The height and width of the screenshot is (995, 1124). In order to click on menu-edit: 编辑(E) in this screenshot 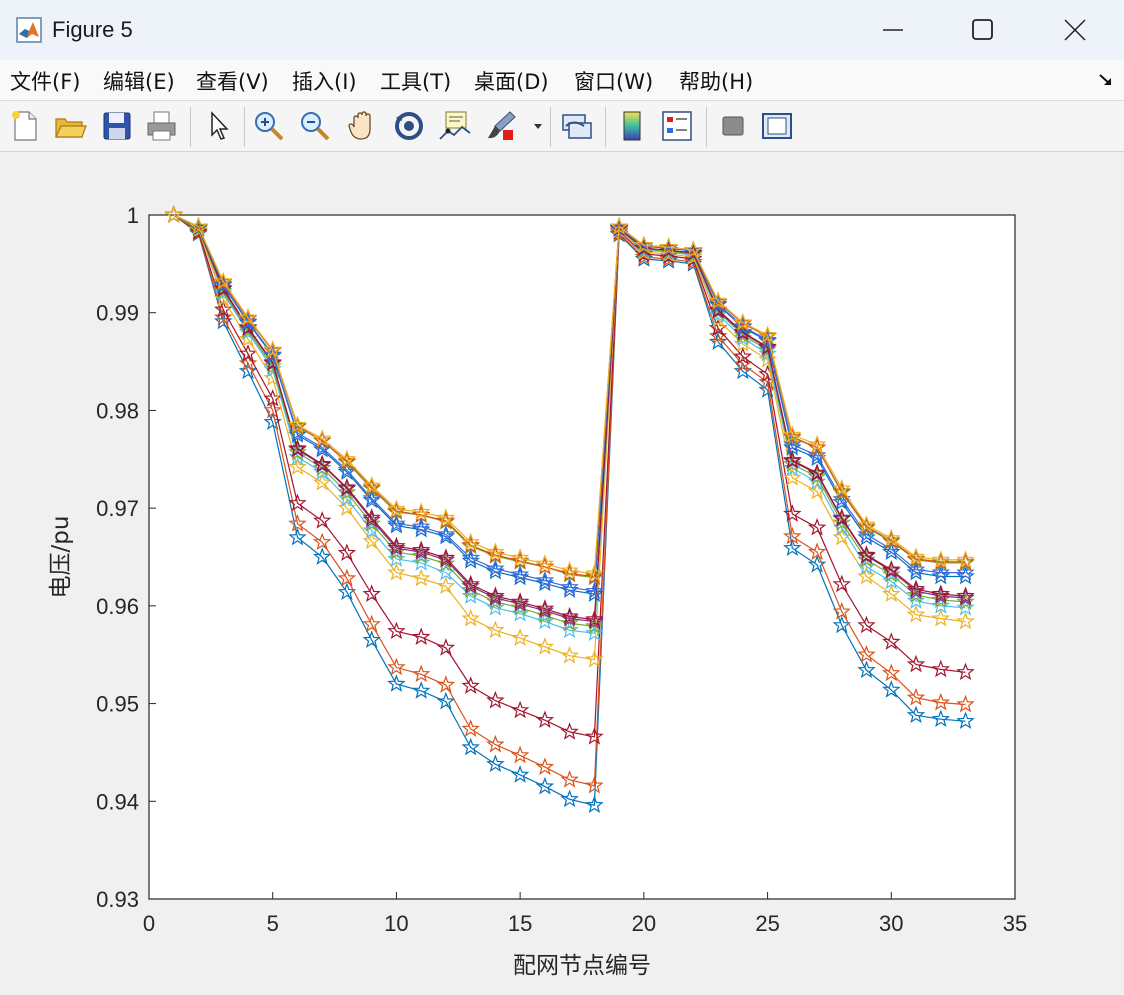, I will do `click(139, 82)`.